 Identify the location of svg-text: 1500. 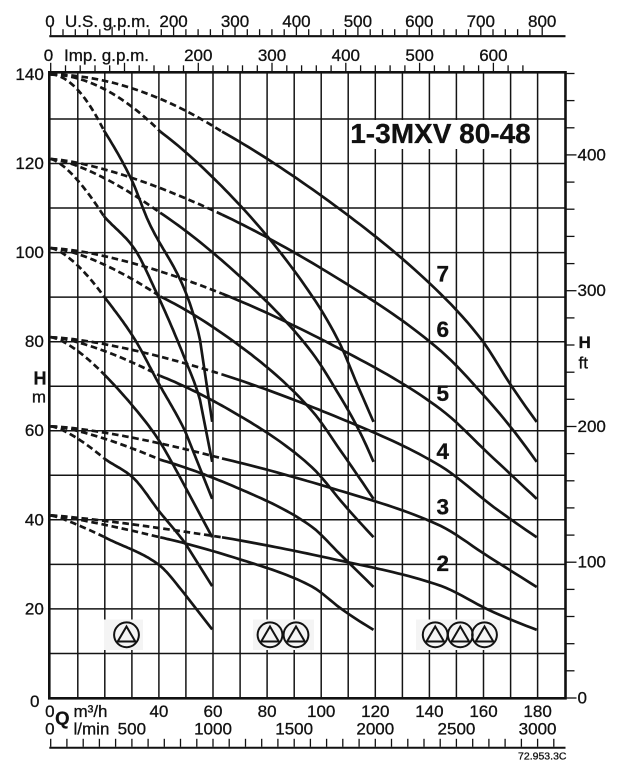
(294, 728).